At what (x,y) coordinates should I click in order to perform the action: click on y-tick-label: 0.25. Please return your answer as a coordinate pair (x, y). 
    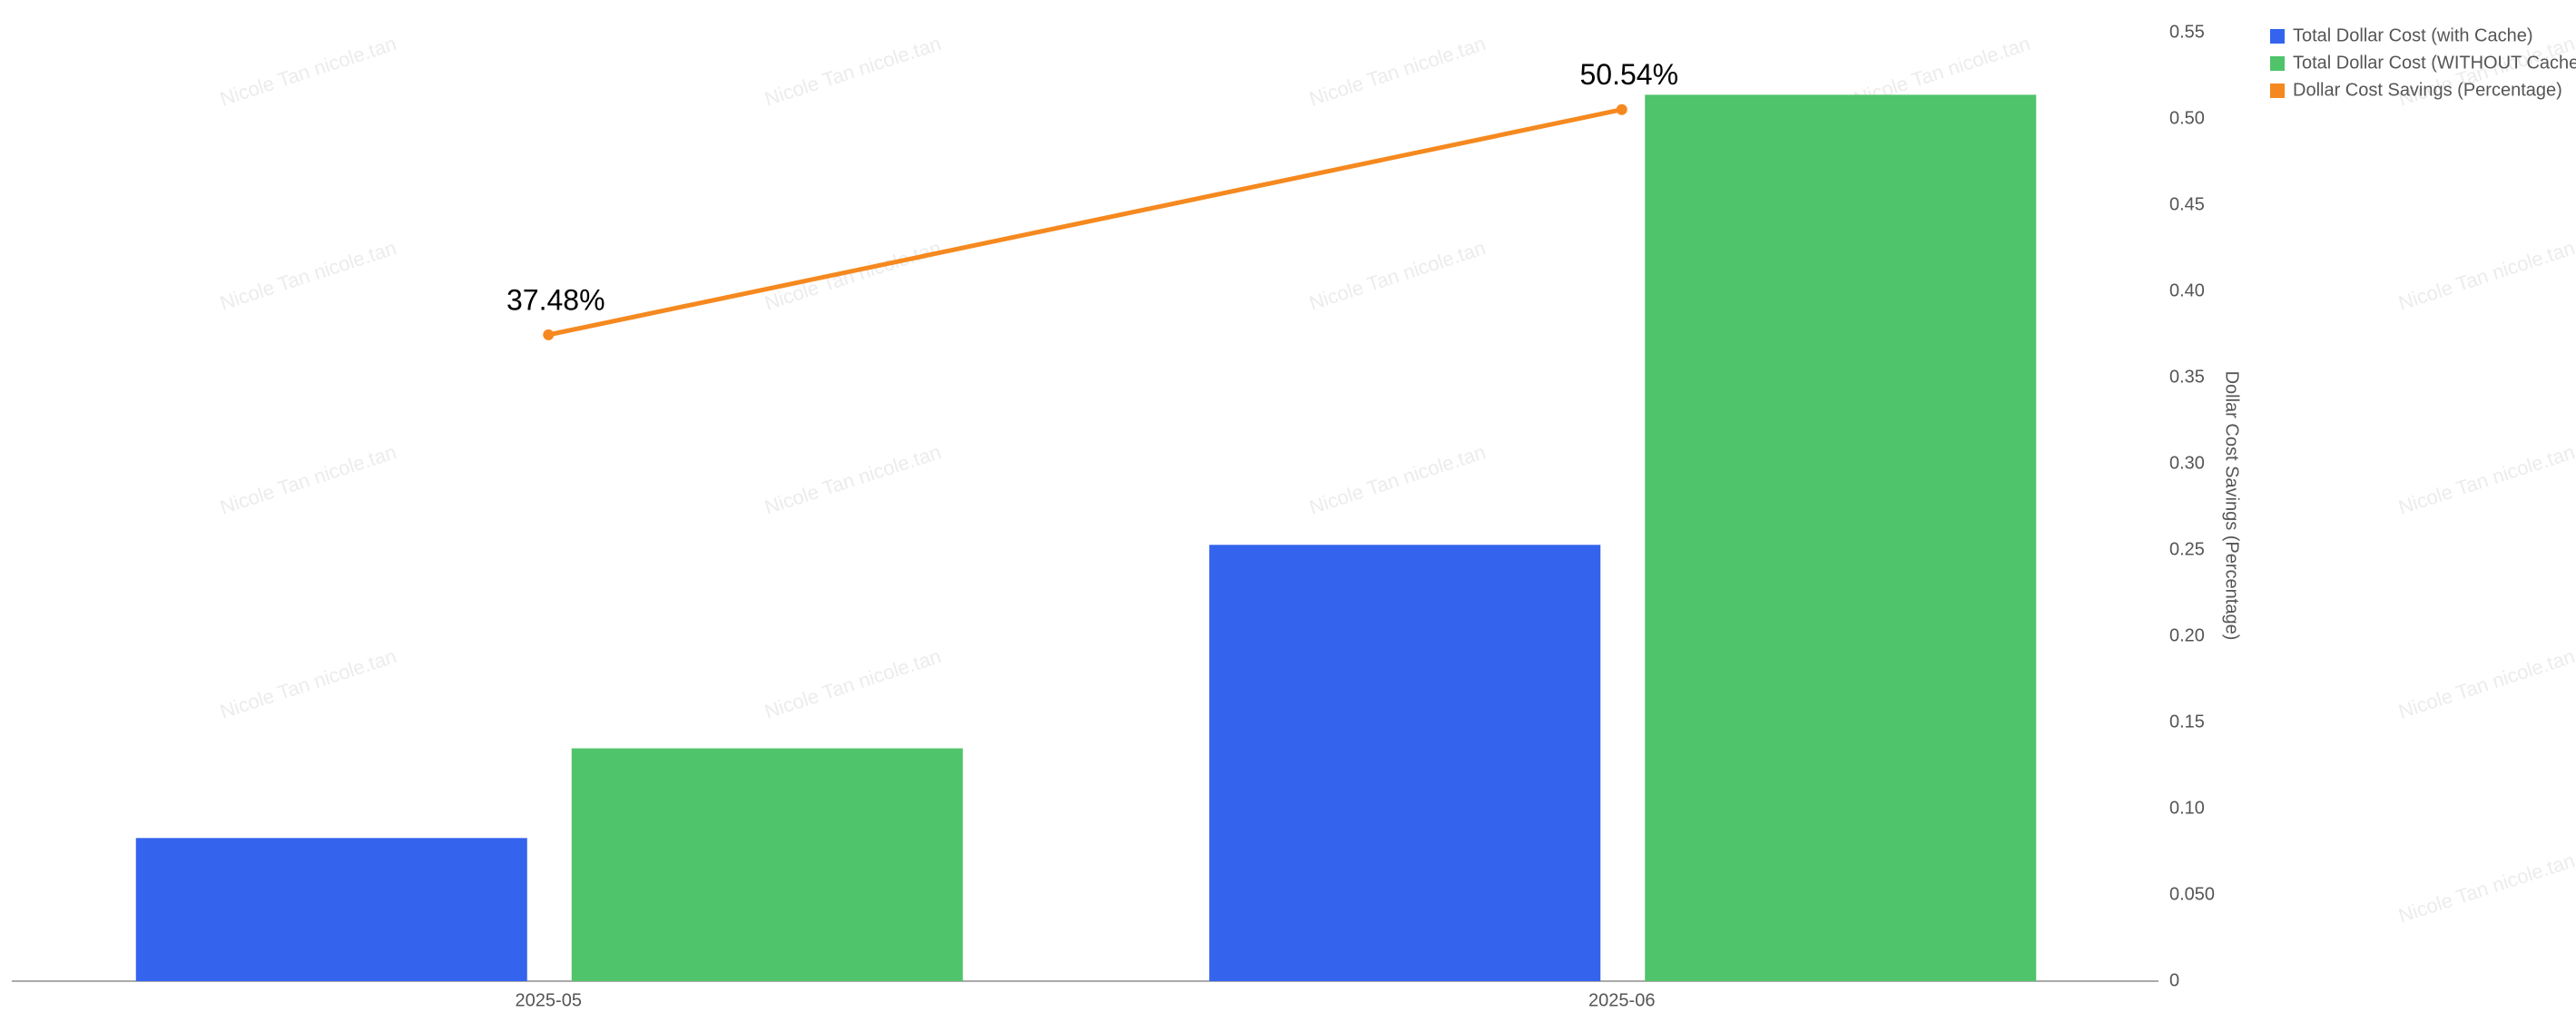
    Looking at the image, I should click on (2187, 549).